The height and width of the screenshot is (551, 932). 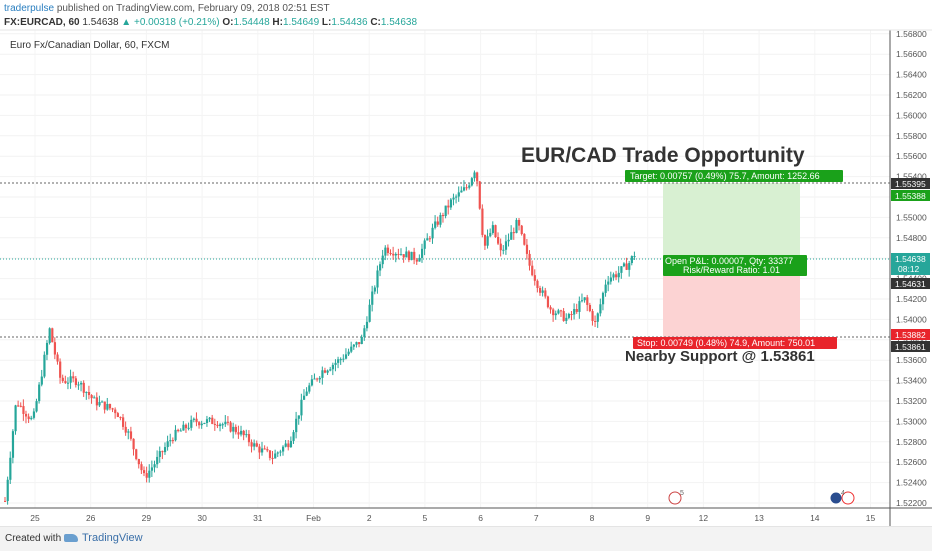 What do you see at coordinates (33, 538) in the screenshot?
I see `created-with-text: Created with` at bounding box center [33, 538].